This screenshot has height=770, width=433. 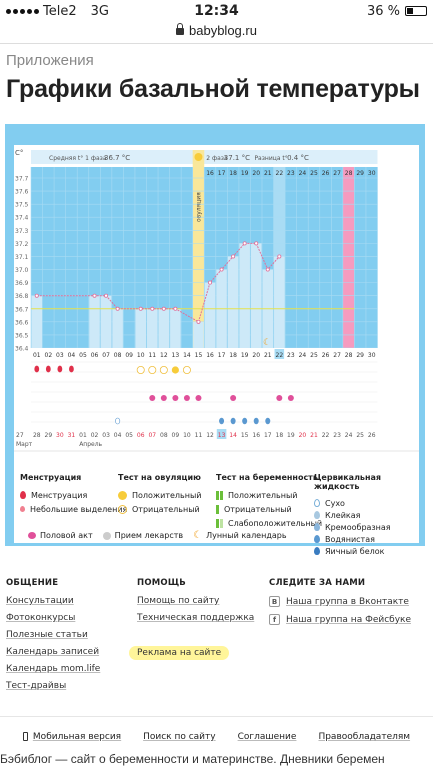 I want to click on cycle-day-label: 23, so click(x=291, y=355).